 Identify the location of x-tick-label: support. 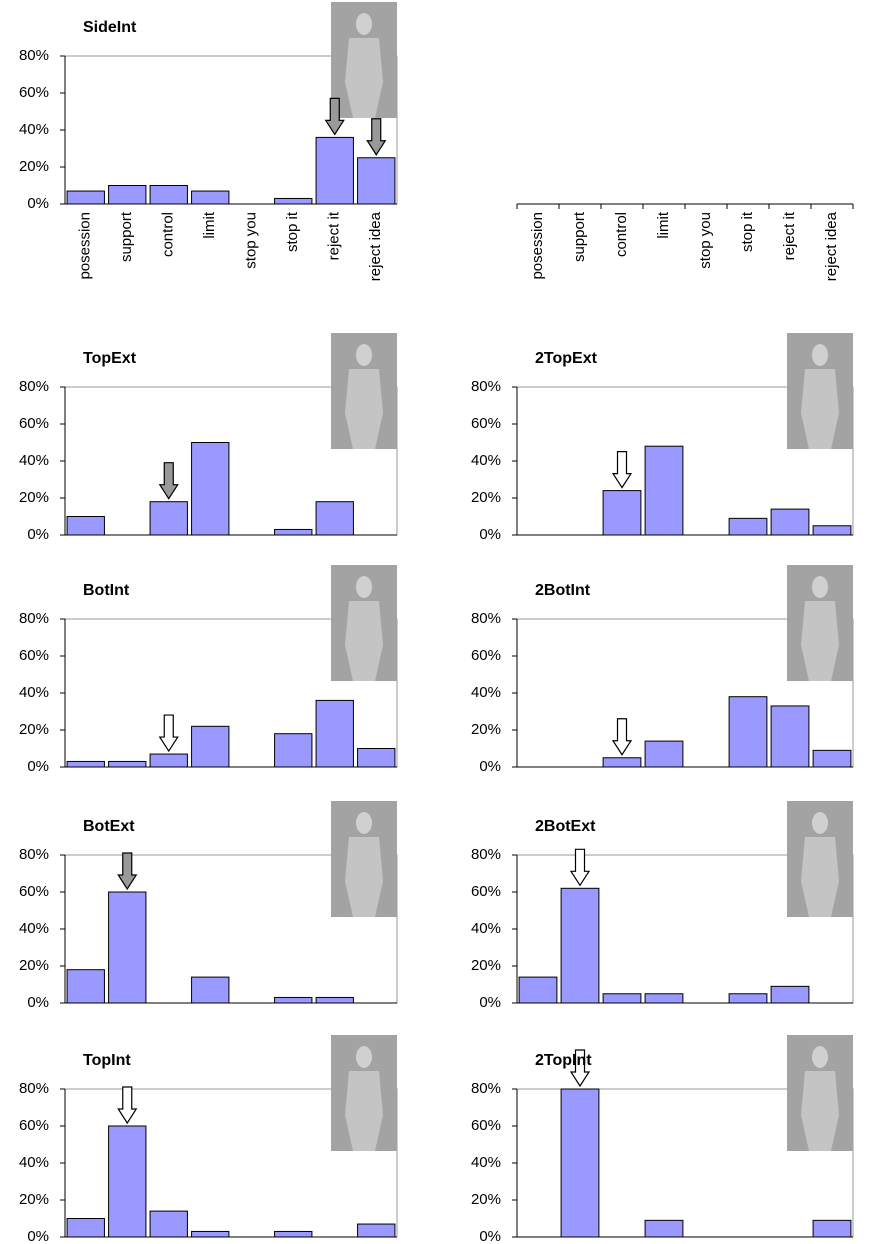
(579, 236).